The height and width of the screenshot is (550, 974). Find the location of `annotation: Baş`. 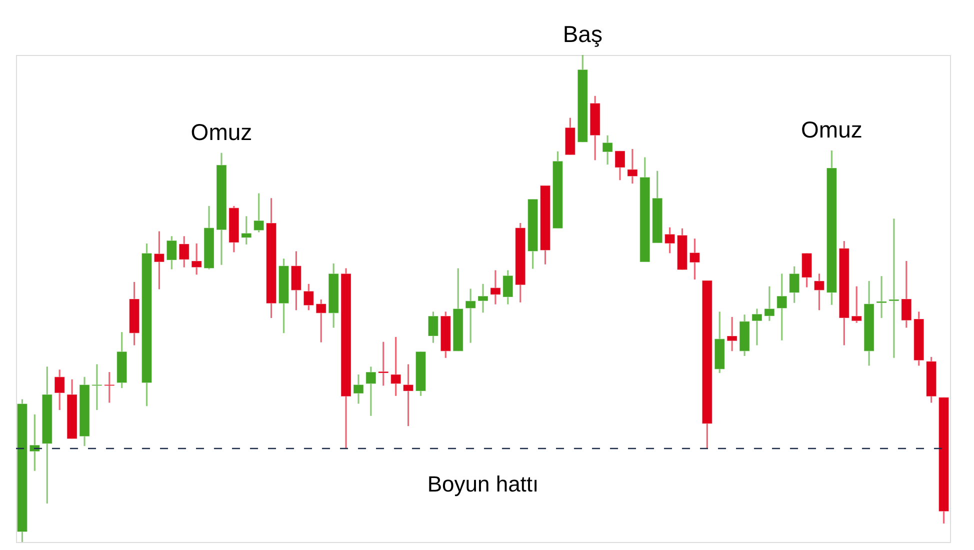

annotation: Baş is located at coordinates (582, 34).